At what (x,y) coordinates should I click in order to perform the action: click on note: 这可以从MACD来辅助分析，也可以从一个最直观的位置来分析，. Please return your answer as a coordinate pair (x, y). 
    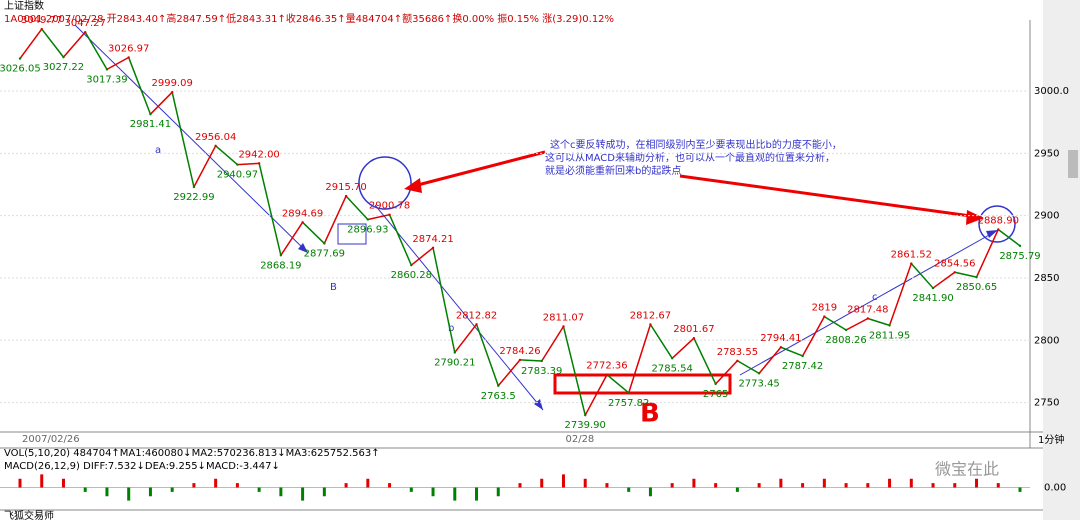
    Looking at the image, I should click on (690, 157).